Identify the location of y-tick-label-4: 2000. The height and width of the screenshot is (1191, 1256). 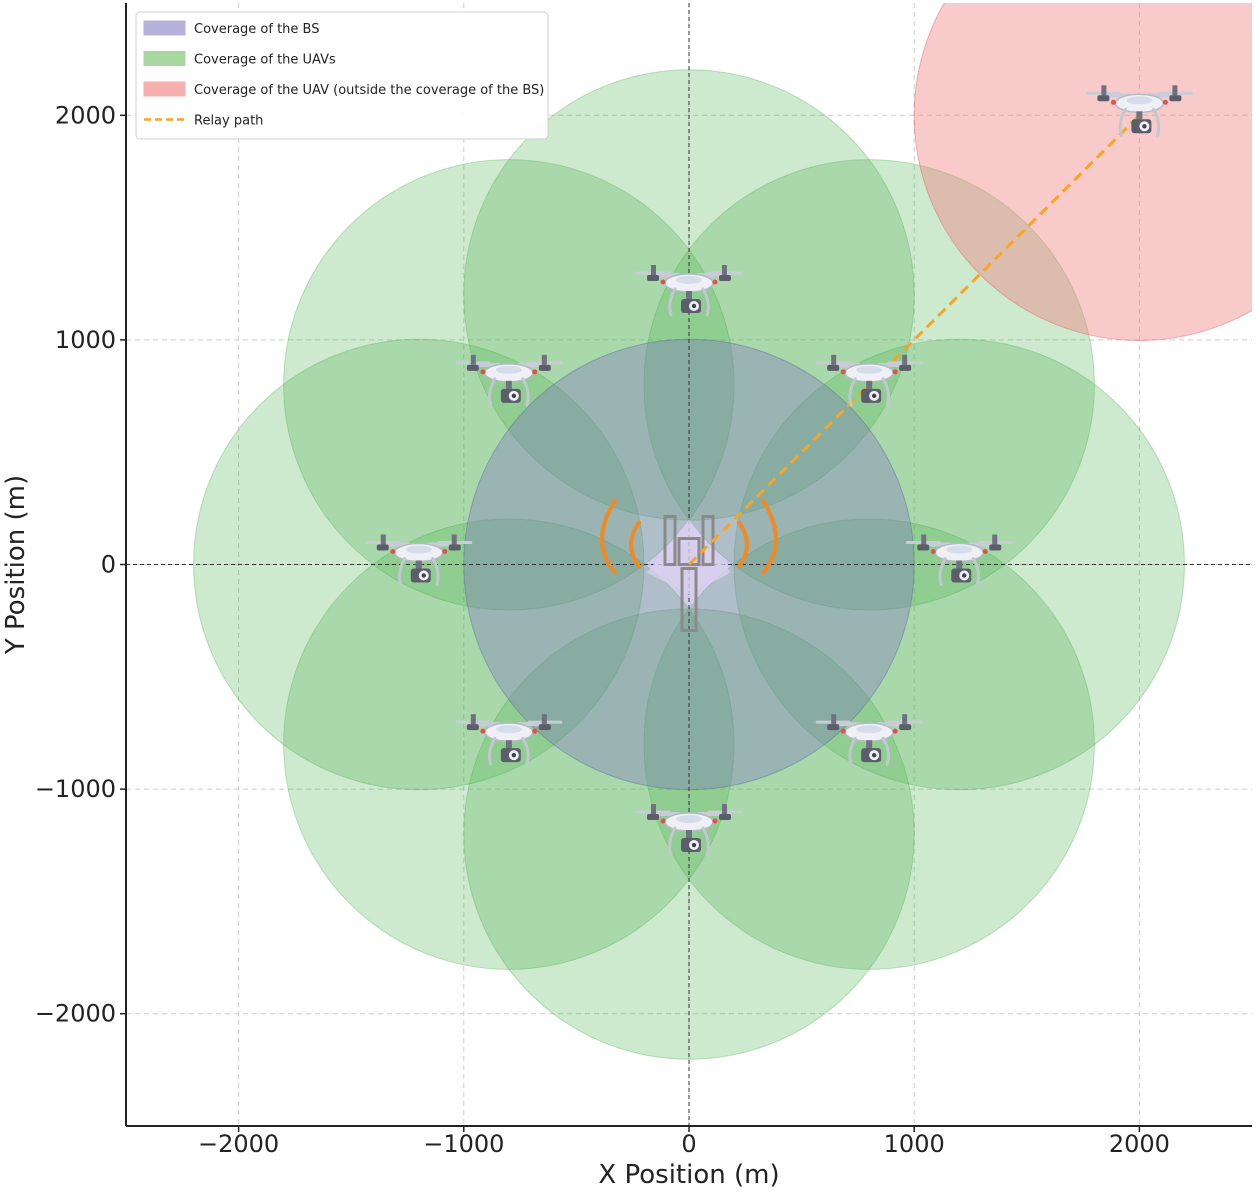
(85, 115).